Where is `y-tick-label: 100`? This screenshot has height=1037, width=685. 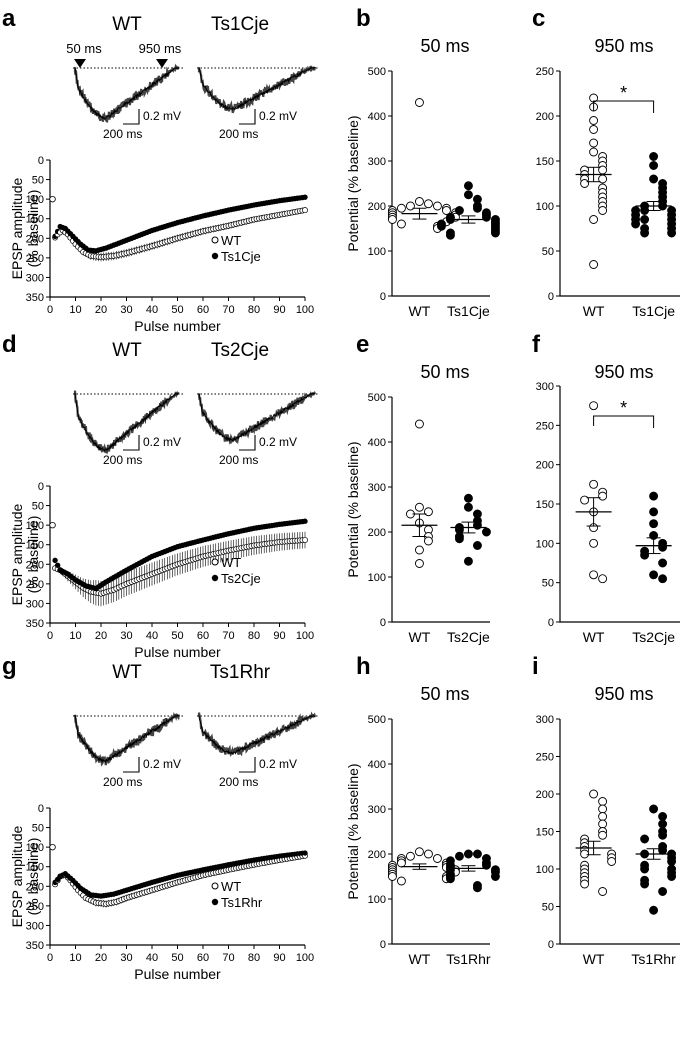
y-tick-label: 100 is located at coordinates (35, 200).